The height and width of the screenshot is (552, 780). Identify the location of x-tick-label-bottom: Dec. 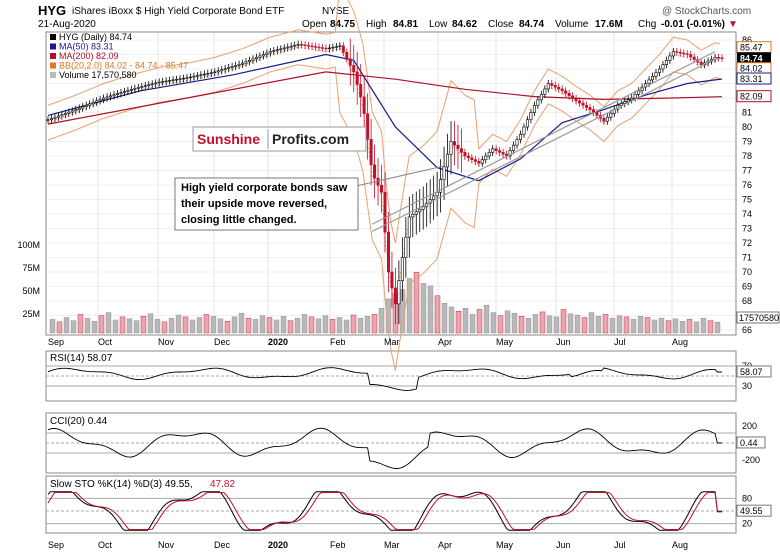
(222, 545).